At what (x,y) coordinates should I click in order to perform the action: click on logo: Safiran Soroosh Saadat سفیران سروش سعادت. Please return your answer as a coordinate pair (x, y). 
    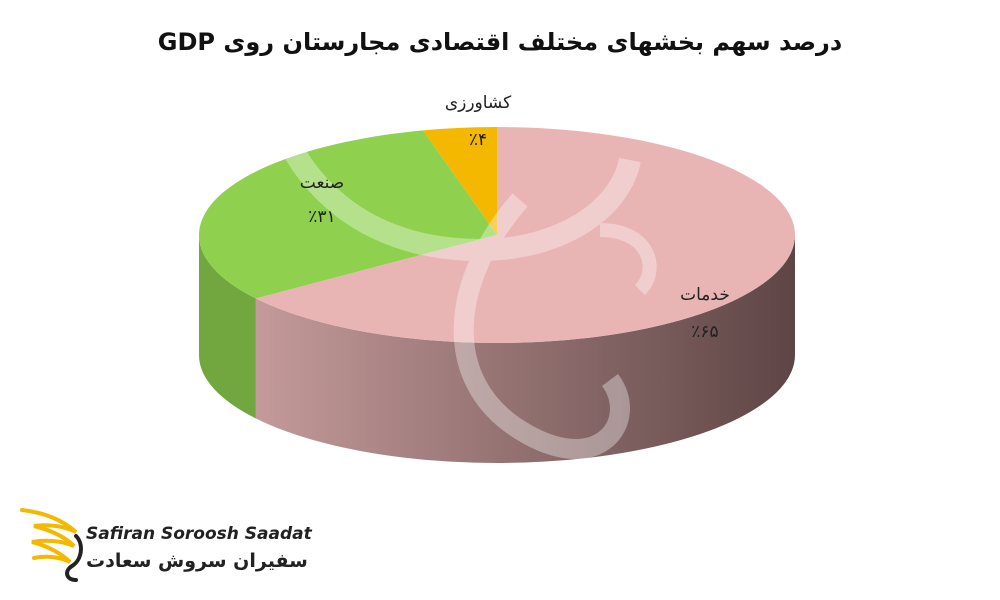
    Looking at the image, I should click on (166, 541).